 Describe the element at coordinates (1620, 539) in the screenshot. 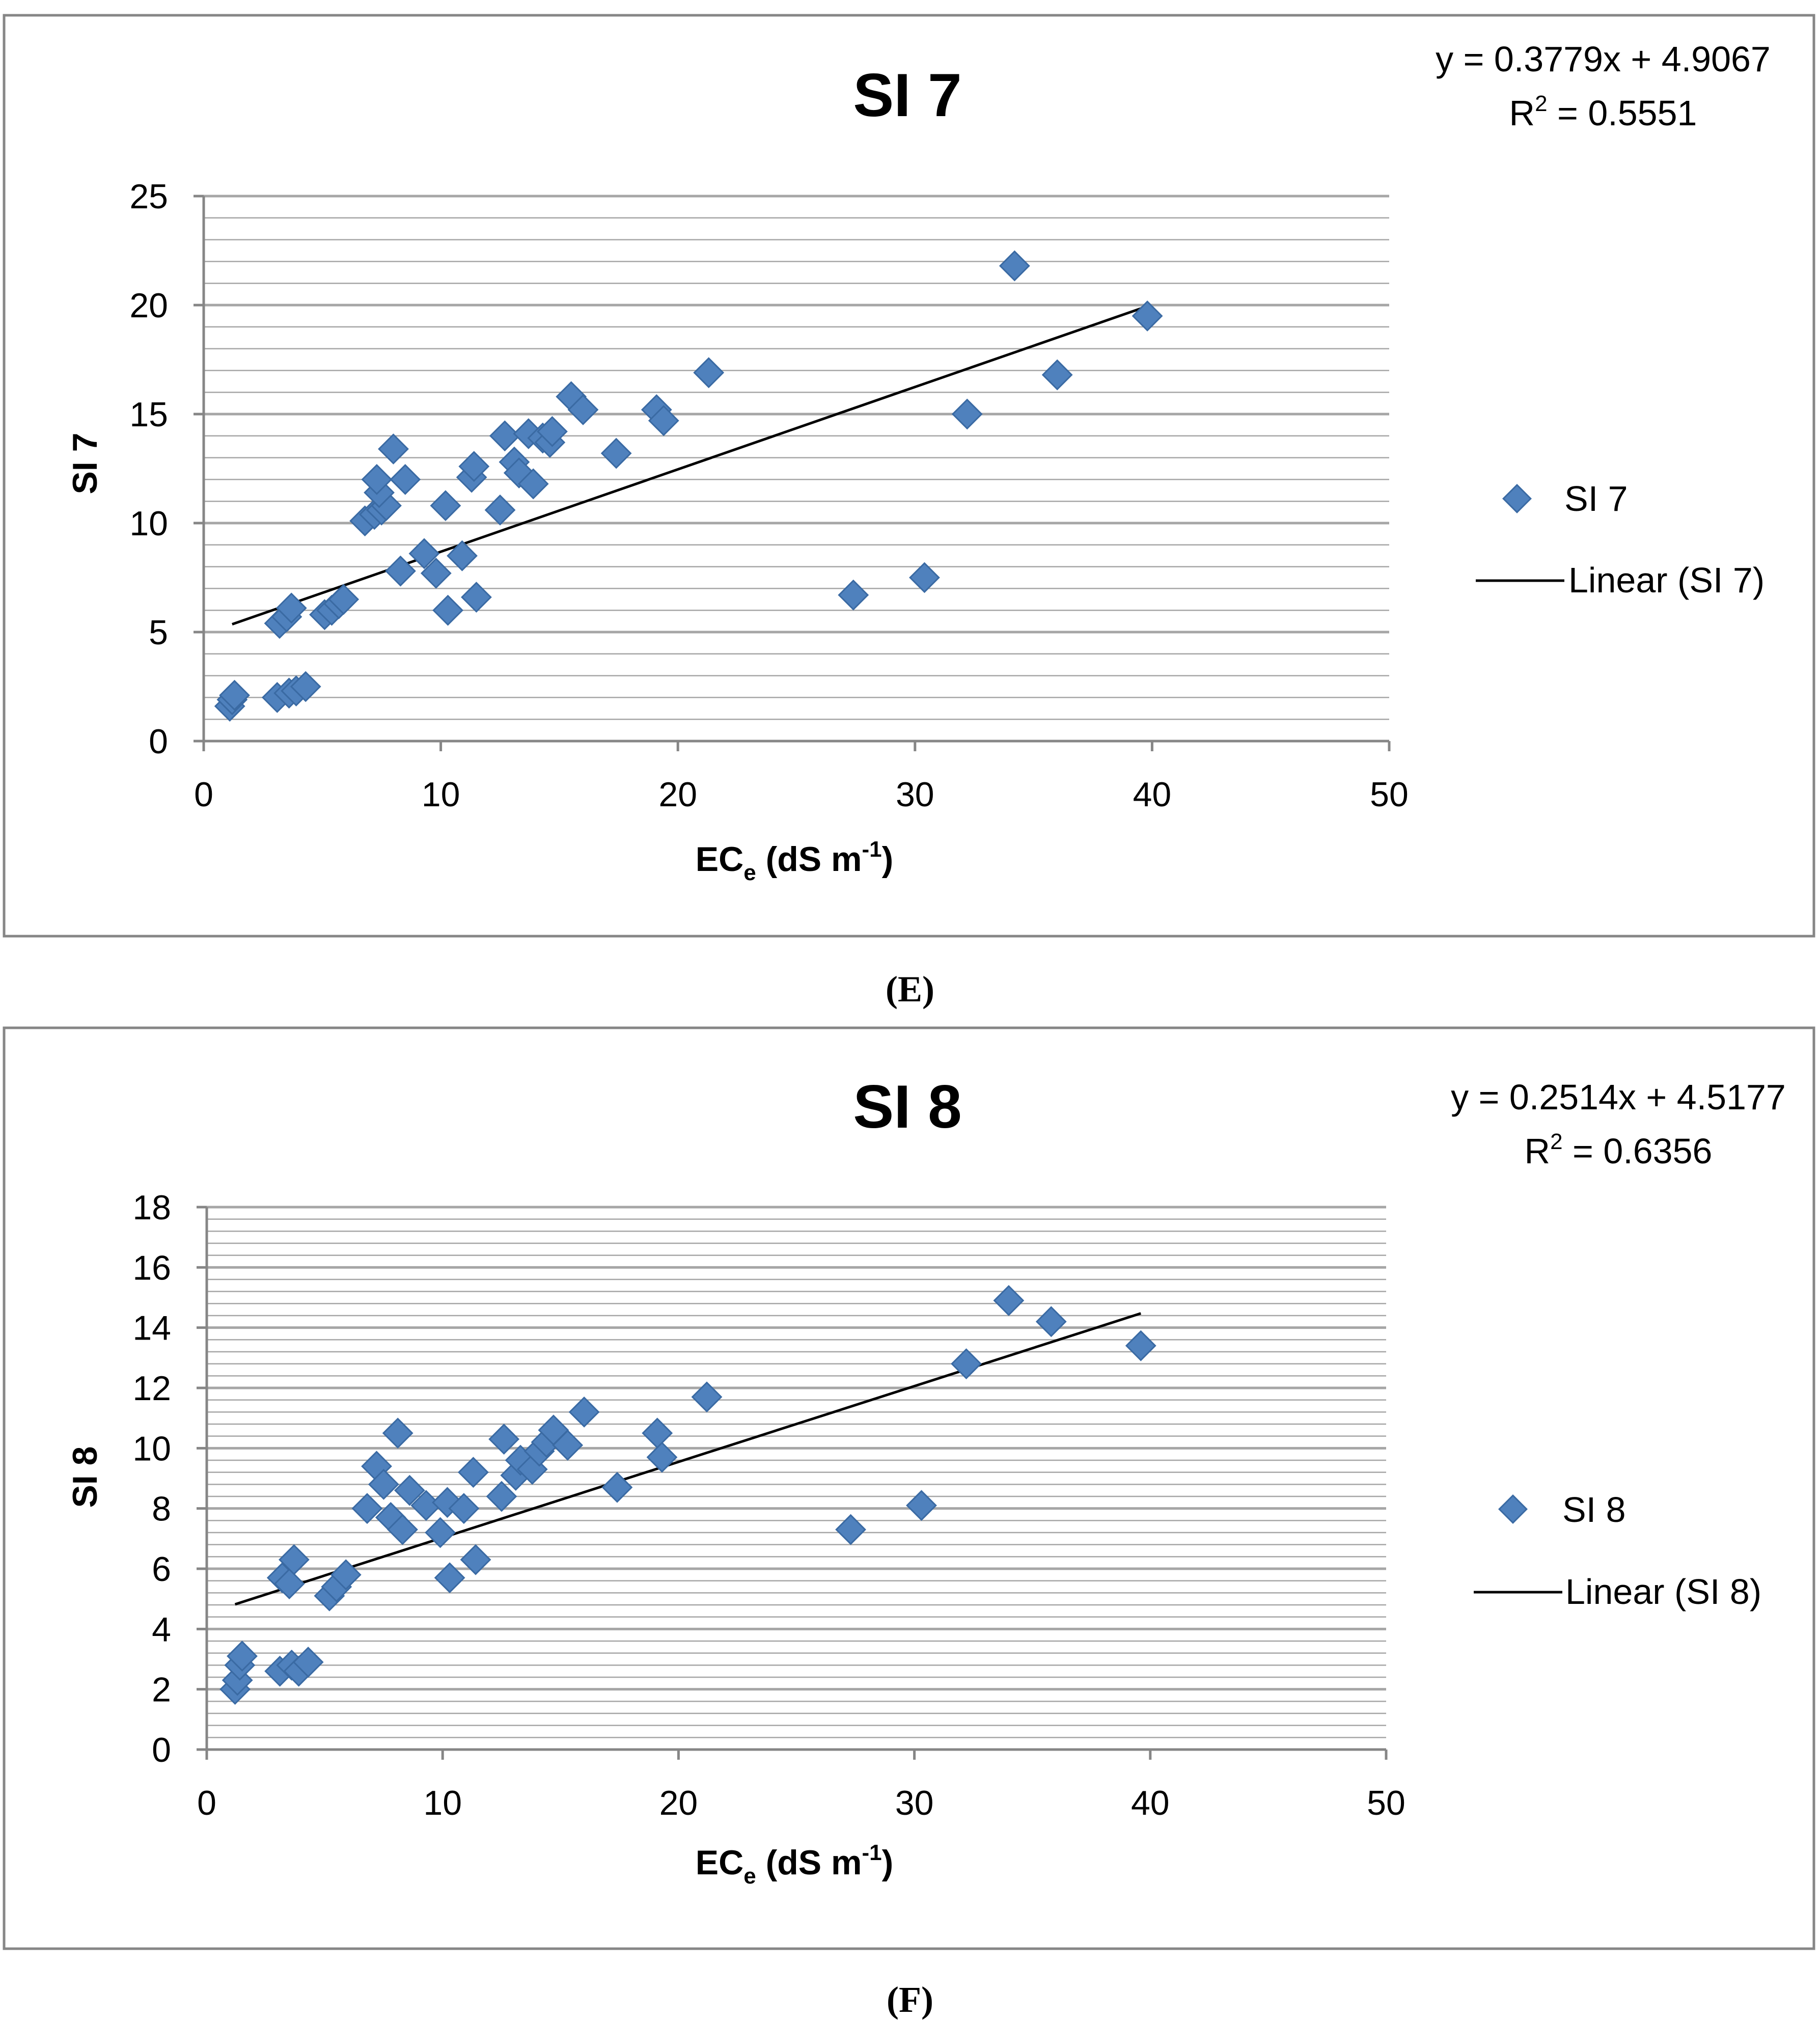

I see `legend: SI 7 Linear (SI 7)` at that location.